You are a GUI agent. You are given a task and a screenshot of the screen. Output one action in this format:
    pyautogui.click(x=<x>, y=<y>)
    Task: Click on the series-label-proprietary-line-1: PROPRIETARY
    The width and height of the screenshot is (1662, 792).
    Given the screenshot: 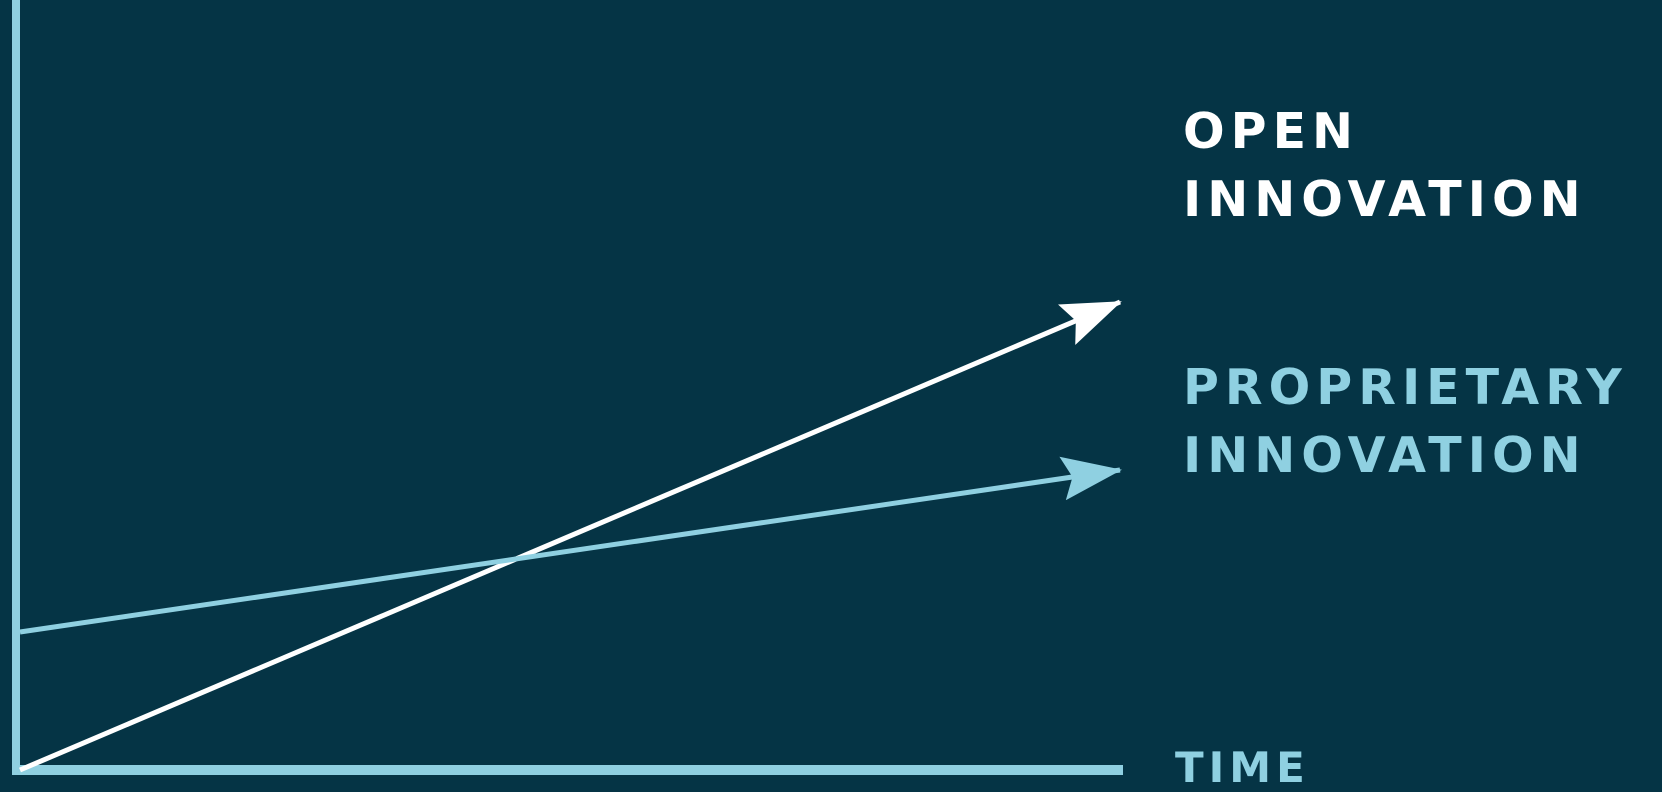 What is the action you would take?
    pyautogui.click(x=1405, y=387)
    